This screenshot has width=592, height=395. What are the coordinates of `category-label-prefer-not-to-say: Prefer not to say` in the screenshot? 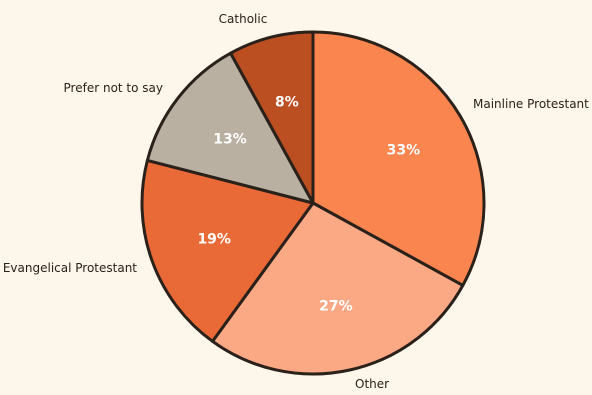 It's located at (113, 88).